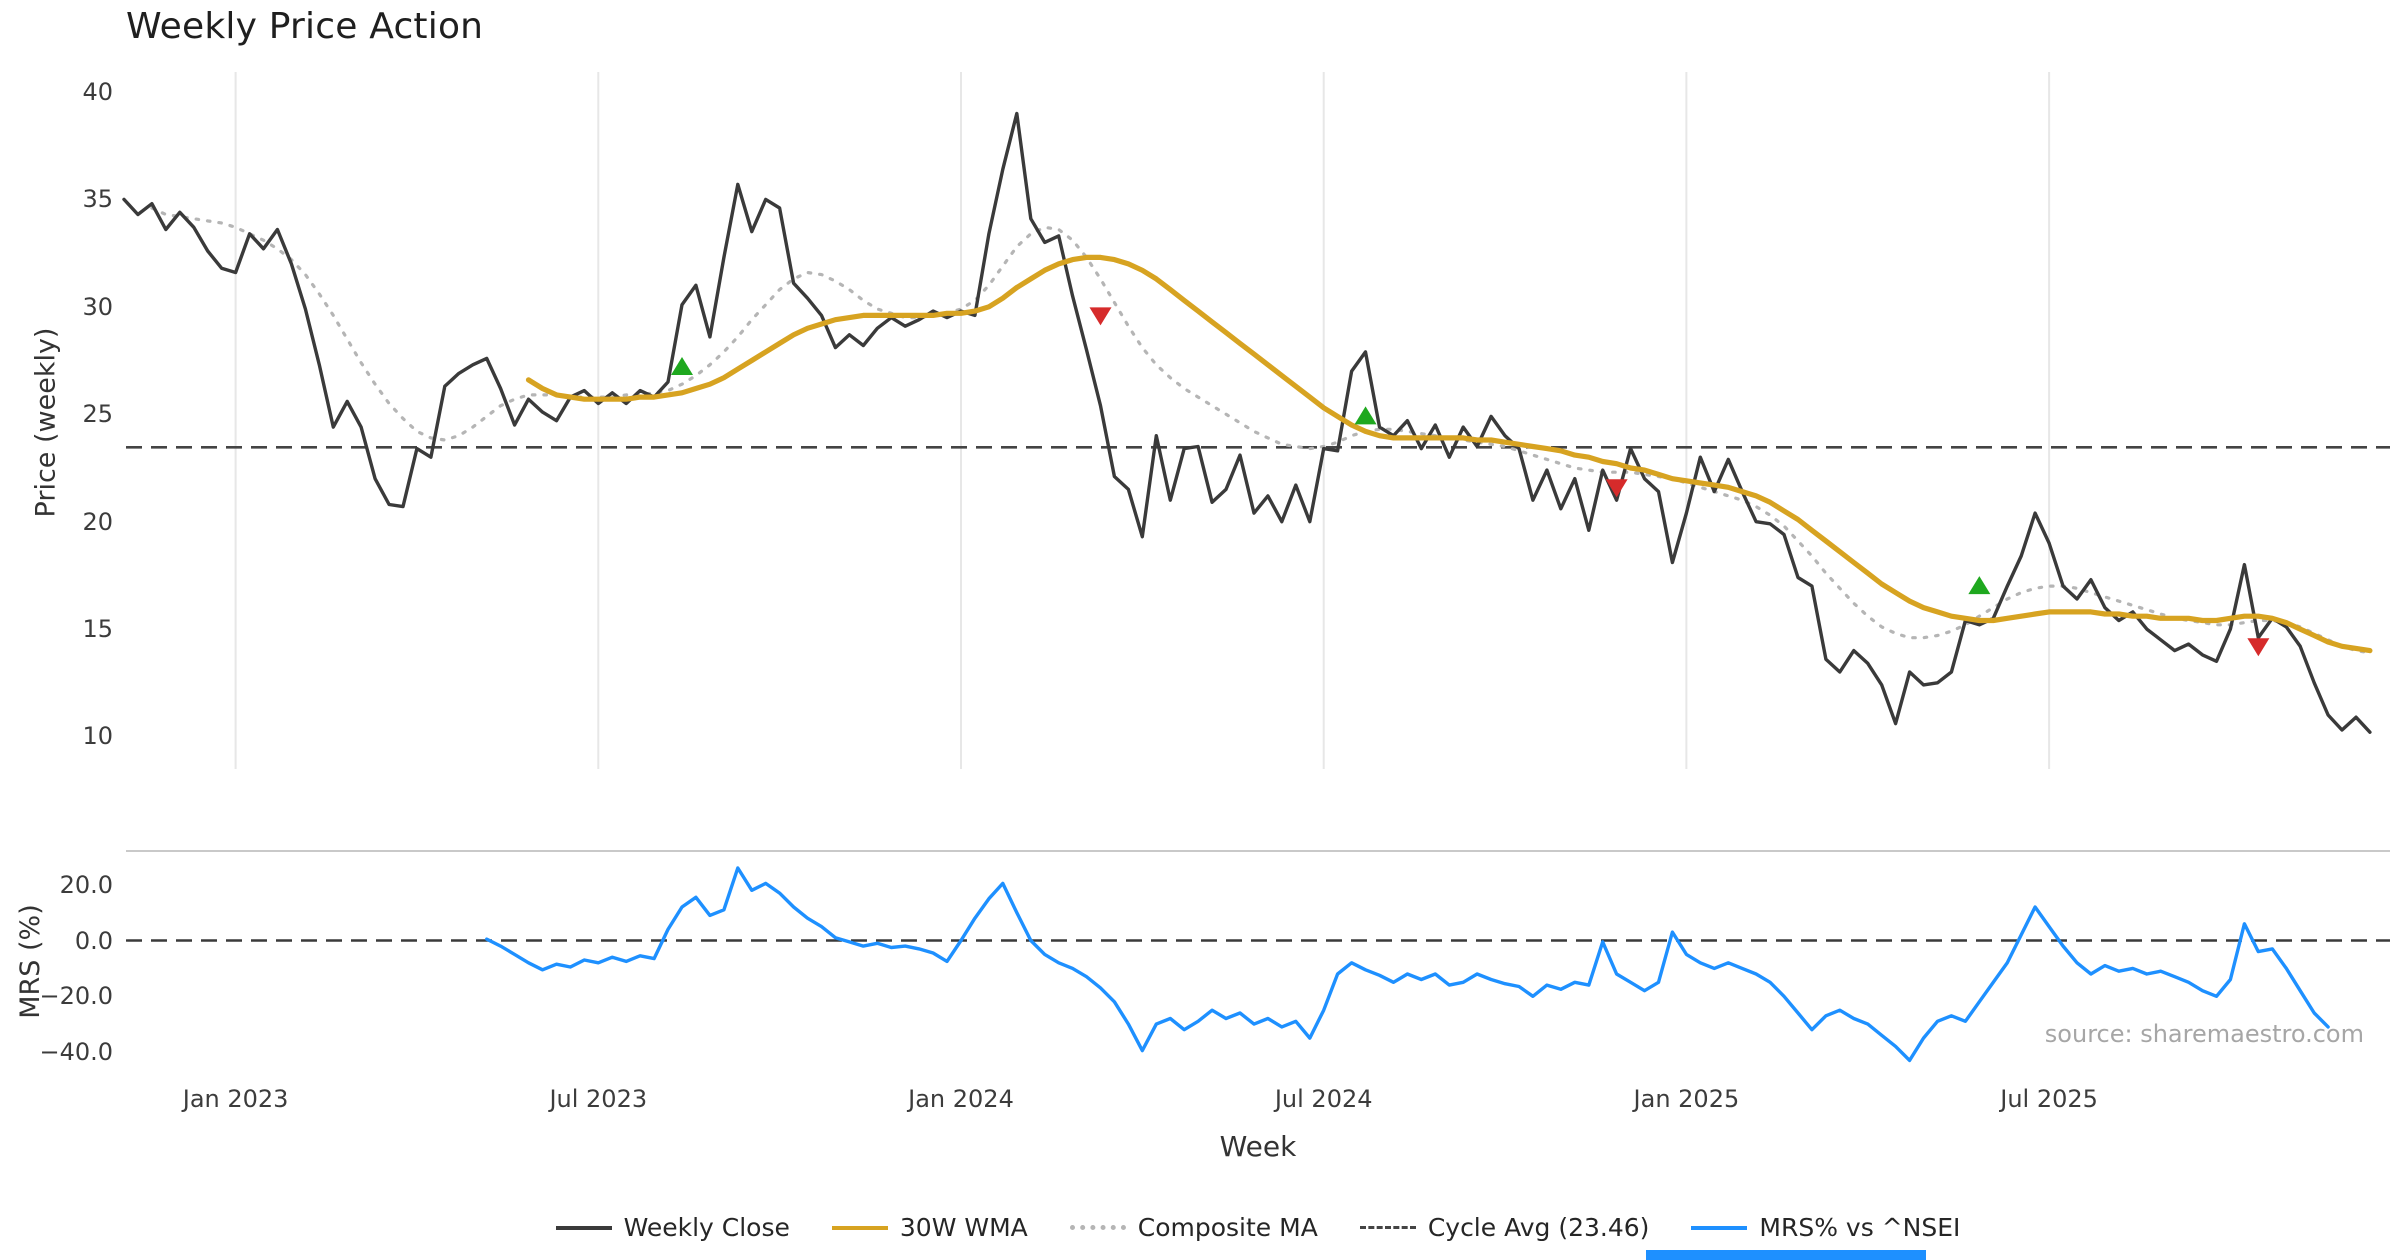 The width and height of the screenshot is (2400, 1260). I want to click on price-ytick-35: 35, so click(97, 199).